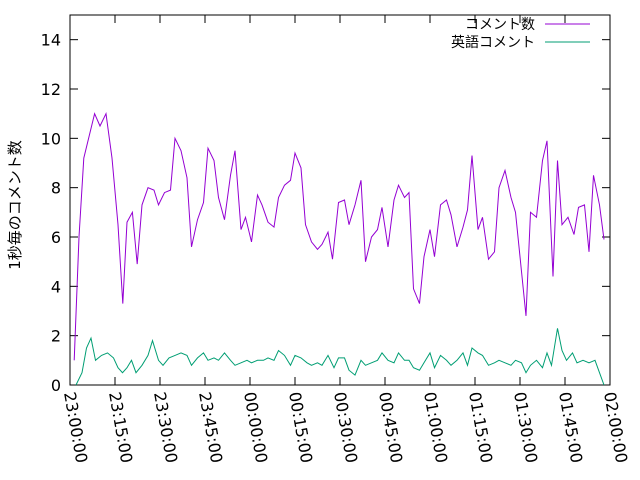 This screenshot has width=640, height=480. Describe the element at coordinates (51, 40) in the screenshot. I see `y-tick-label: 14` at that location.